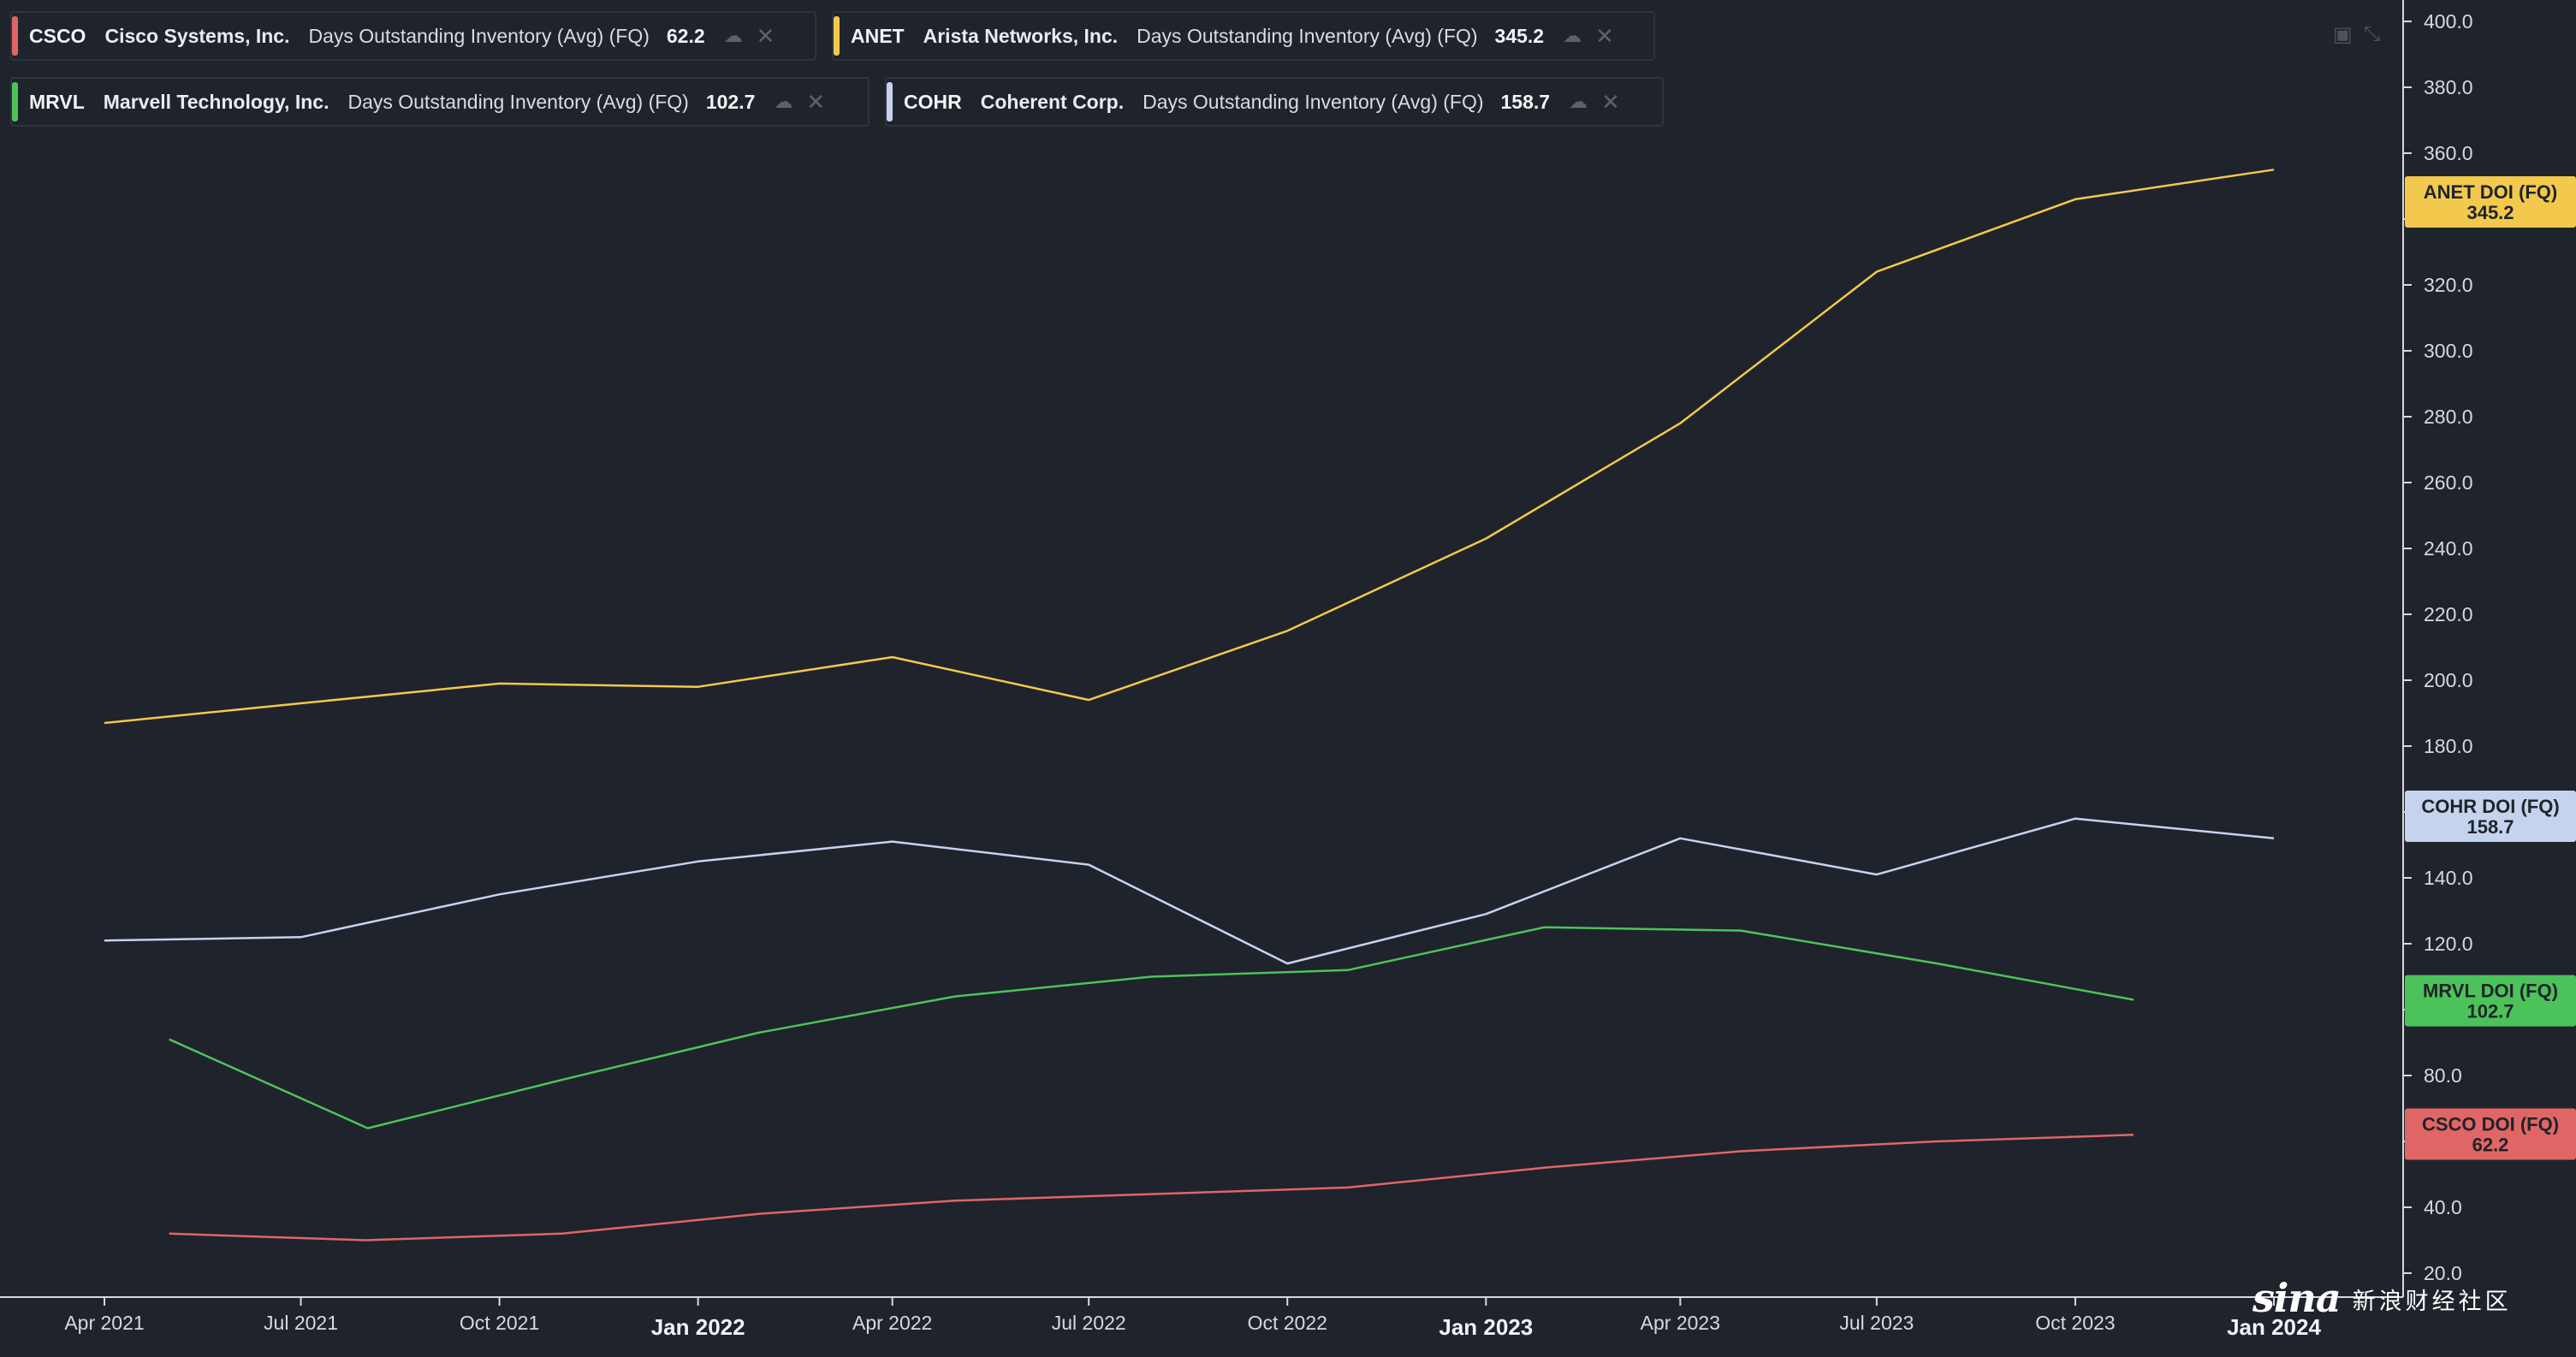 The width and height of the screenshot is (2576, 1357). I want to click on price-label-csco: CSCO DOI (FQ)62.2, so click(2490, 1134).